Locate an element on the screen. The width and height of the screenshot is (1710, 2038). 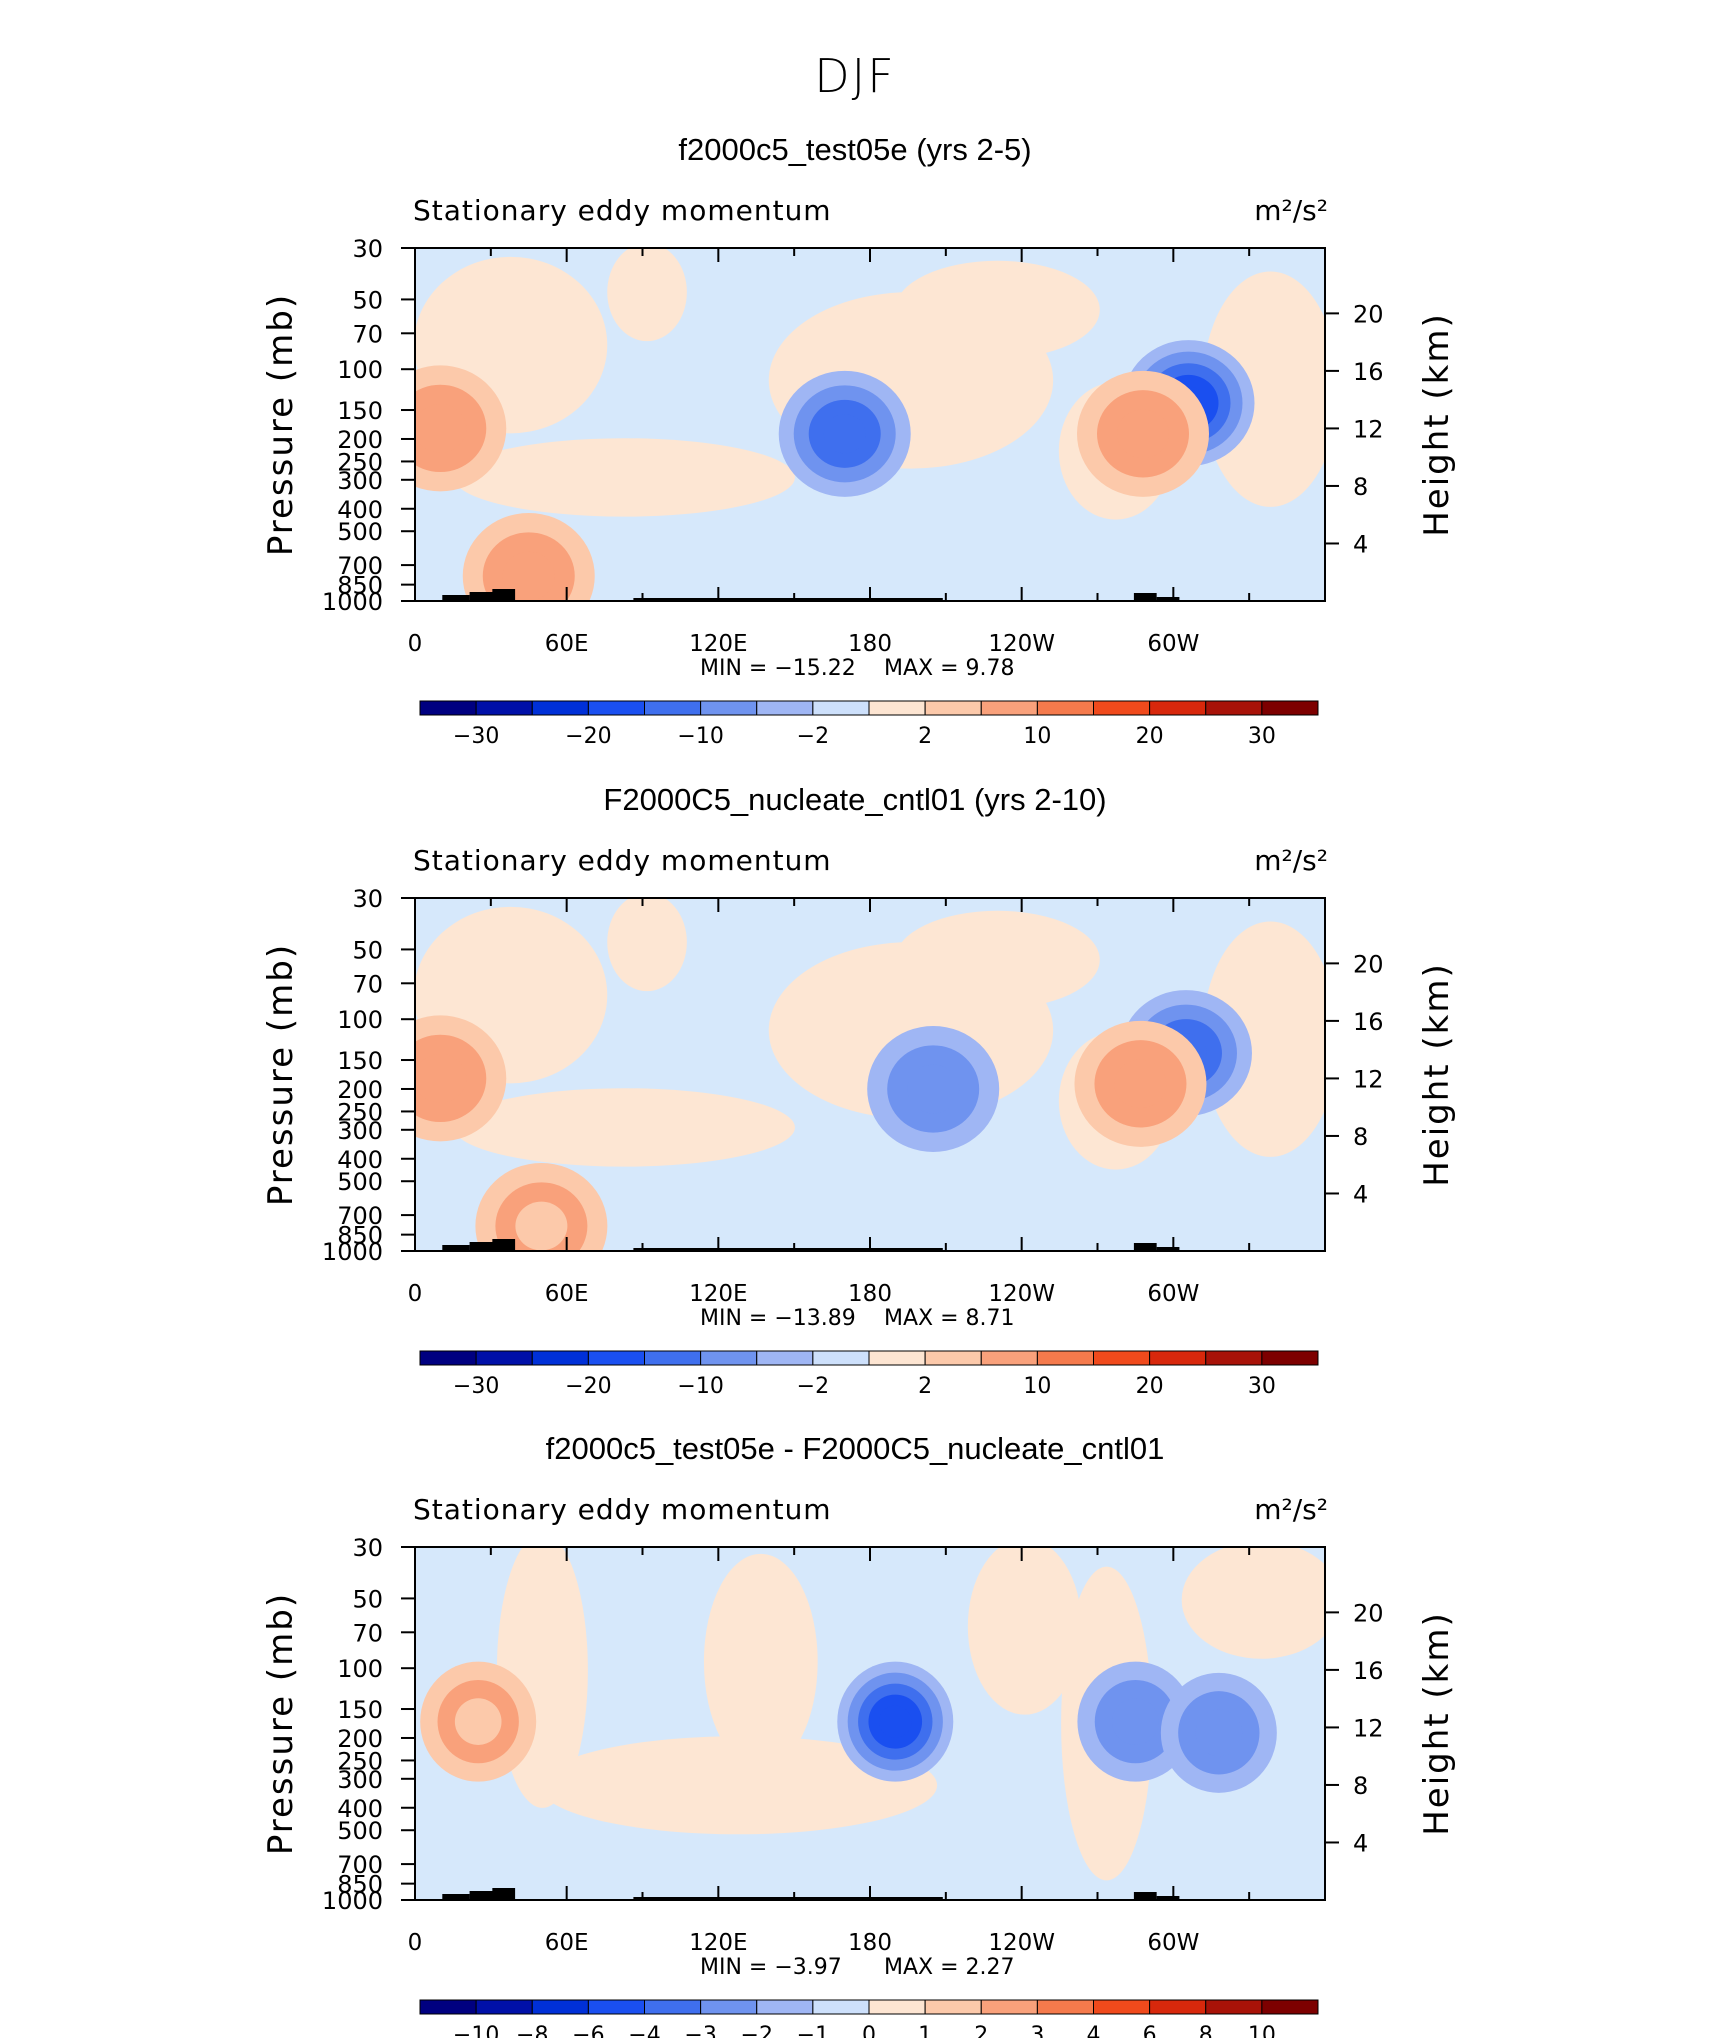
min-value: MIN = −3.97 is located at coordinates (771, 1967).